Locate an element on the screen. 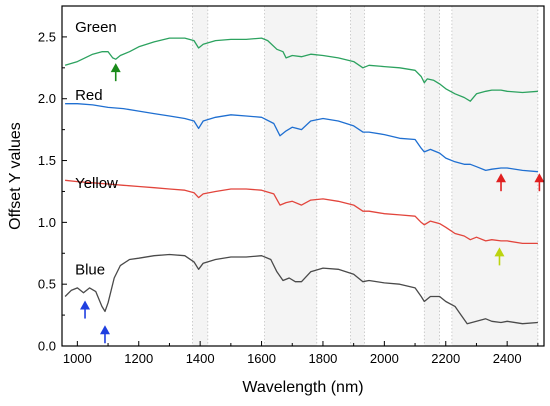 Image resolution: width=550 pixels, height=406 pixels. series-line-red is located at coordinates (301, 138).